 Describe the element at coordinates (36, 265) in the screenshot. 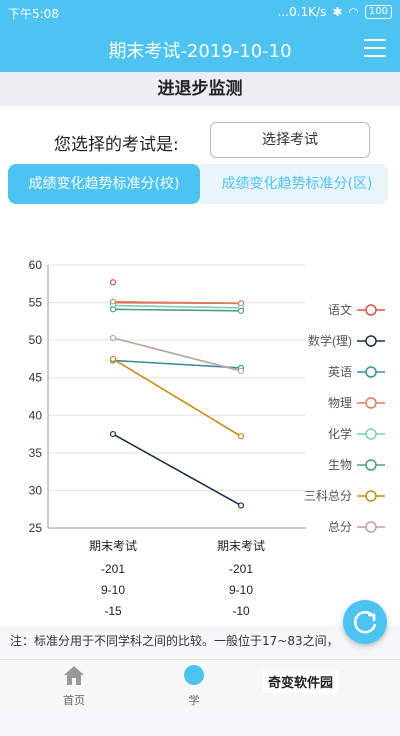

I see `y-tick-label: 60` at that location.